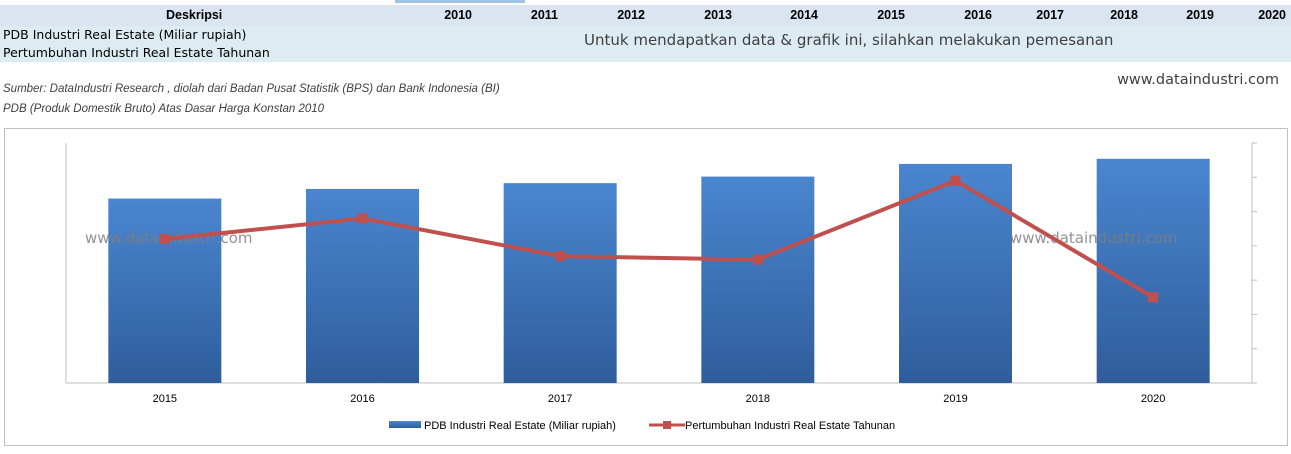  I want to click on x-tick-labels: 2015 2016 2017 2018 2019 2020, so click(659, 399).